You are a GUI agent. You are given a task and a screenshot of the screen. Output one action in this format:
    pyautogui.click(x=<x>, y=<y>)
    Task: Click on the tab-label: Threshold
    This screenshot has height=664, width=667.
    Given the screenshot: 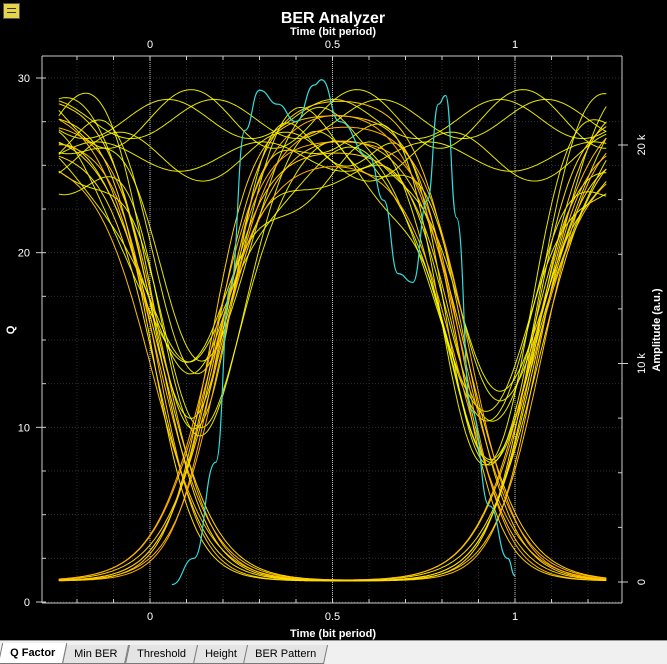 What is the action you would take?
    pyautogui.click(x=161, y=654)
    